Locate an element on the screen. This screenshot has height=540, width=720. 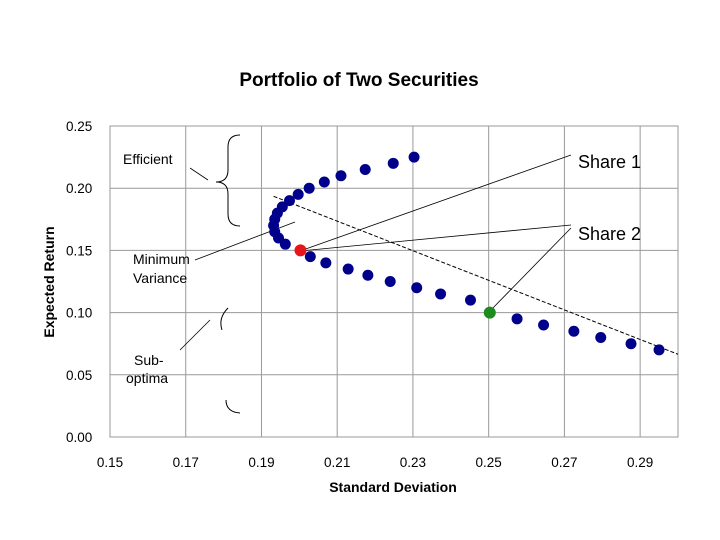
x-tick-label: 0.25 is located at coordinates (489, 462).